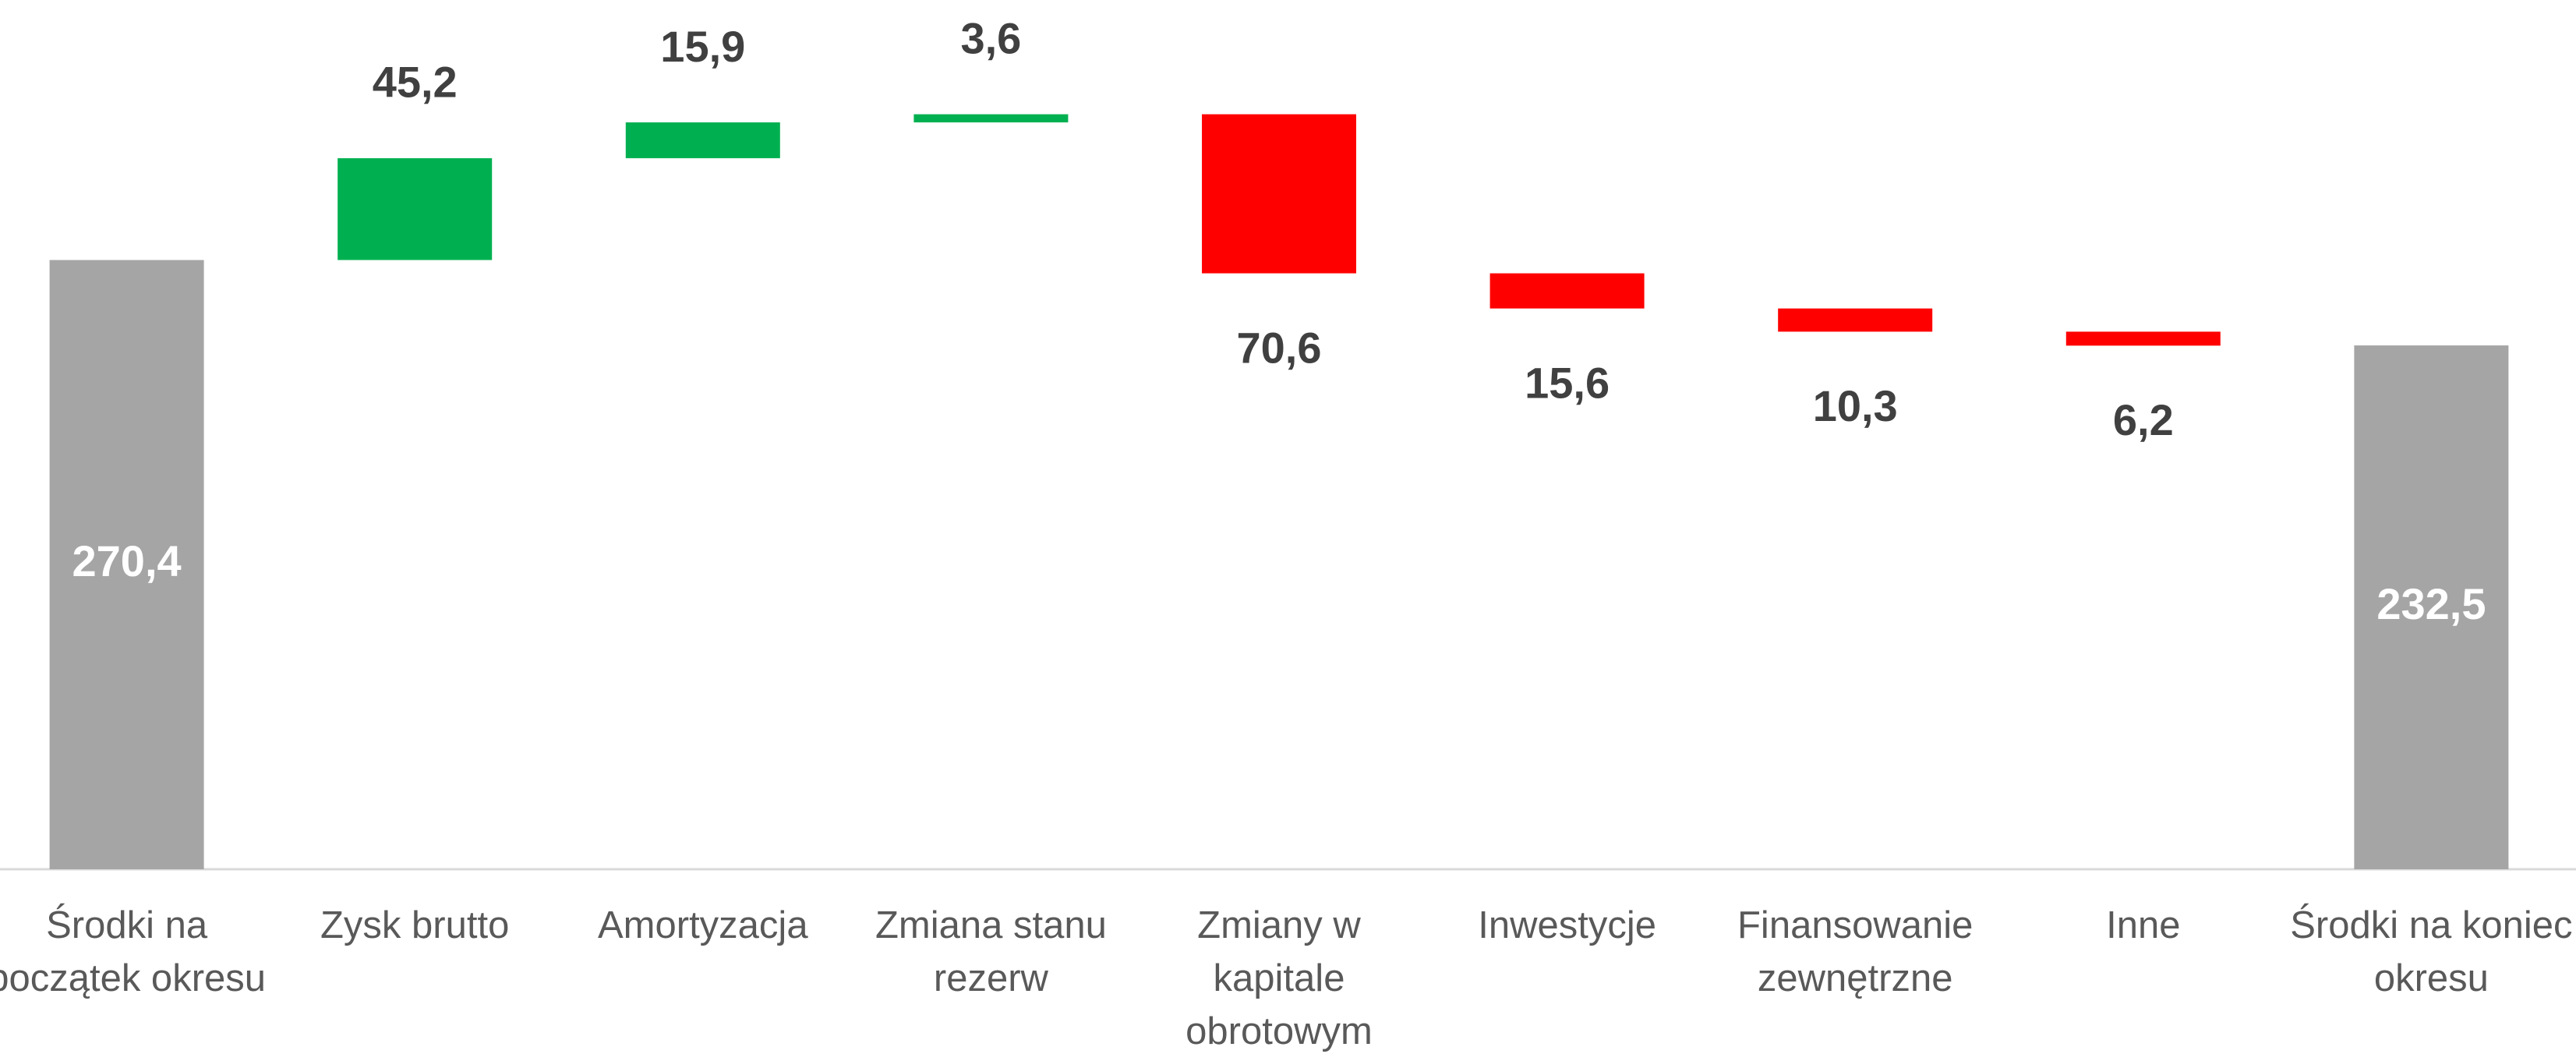 The width and height of the screenshot is (2576, 1054). Describe the element at coordinates (1279, 347) in the screenshot. I see `value-label: 70,6` at that location.